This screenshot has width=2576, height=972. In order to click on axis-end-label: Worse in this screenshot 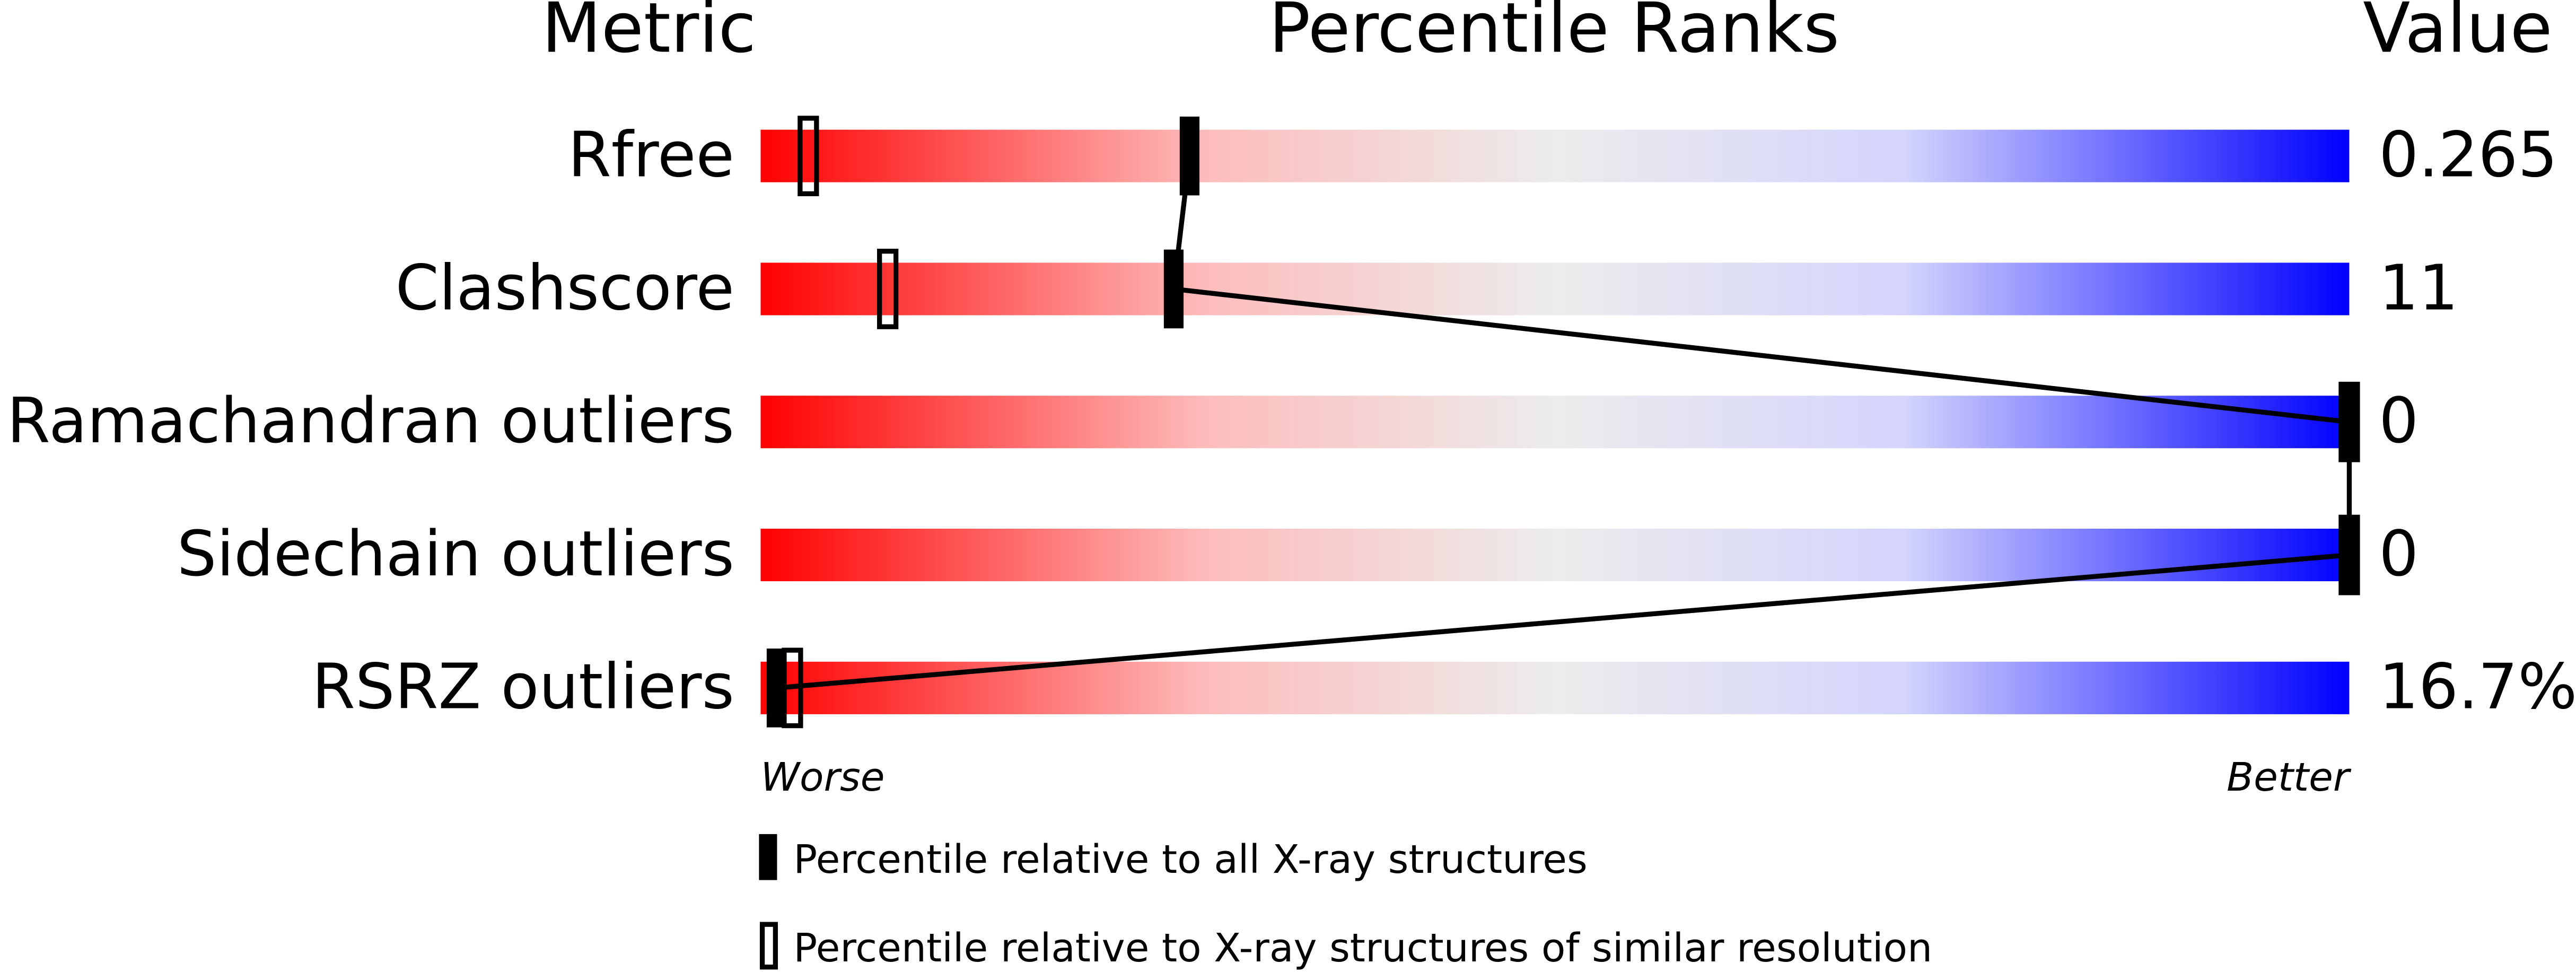, I will do `click(822, 777)`.